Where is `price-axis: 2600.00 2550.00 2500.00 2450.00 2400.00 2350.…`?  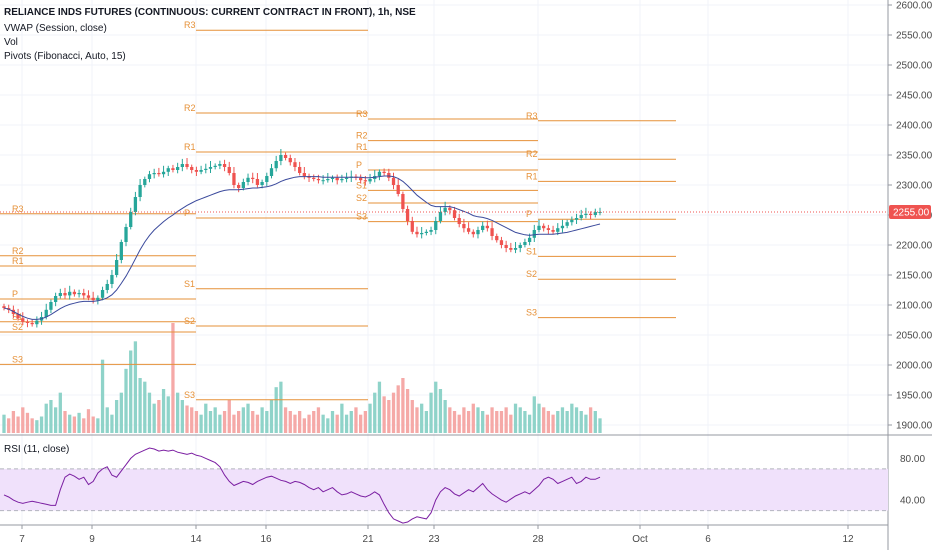 price-axis: 2600.00 2550.00 2500.00 2450.00 2400.00 2350.… is located at coordinates (910, 216).